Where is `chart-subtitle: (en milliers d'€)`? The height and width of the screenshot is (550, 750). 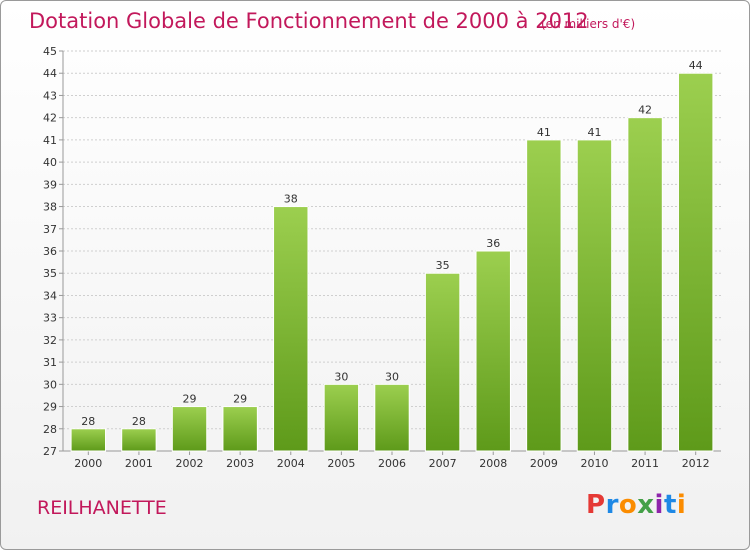 chart-subtitle: (en milliers d'€) is located at coordinates (588, 24).